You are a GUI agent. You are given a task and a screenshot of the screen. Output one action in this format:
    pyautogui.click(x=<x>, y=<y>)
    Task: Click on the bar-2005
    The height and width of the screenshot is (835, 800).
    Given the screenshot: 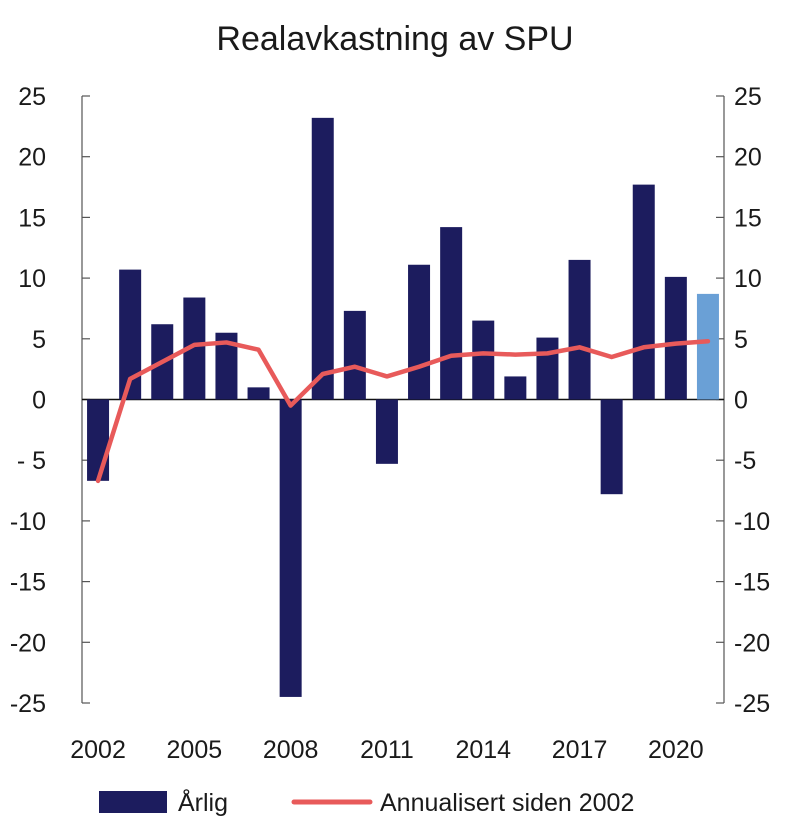 What is the action you would take?
    pyautogui.click(x=194, y=348)
    